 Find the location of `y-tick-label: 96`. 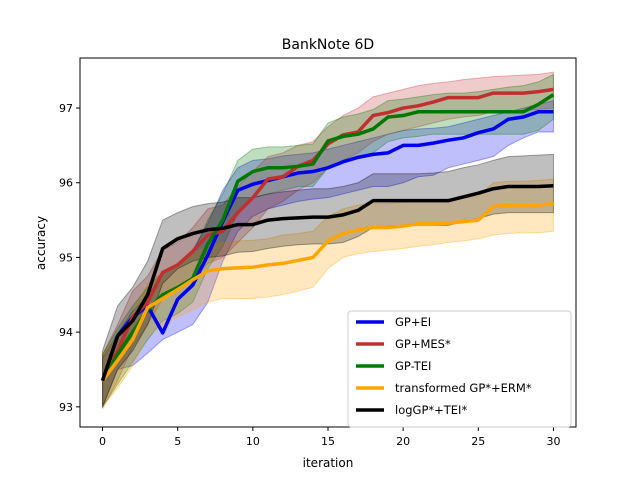

y-tick-label: 96 is located at coordinates (66, 183).